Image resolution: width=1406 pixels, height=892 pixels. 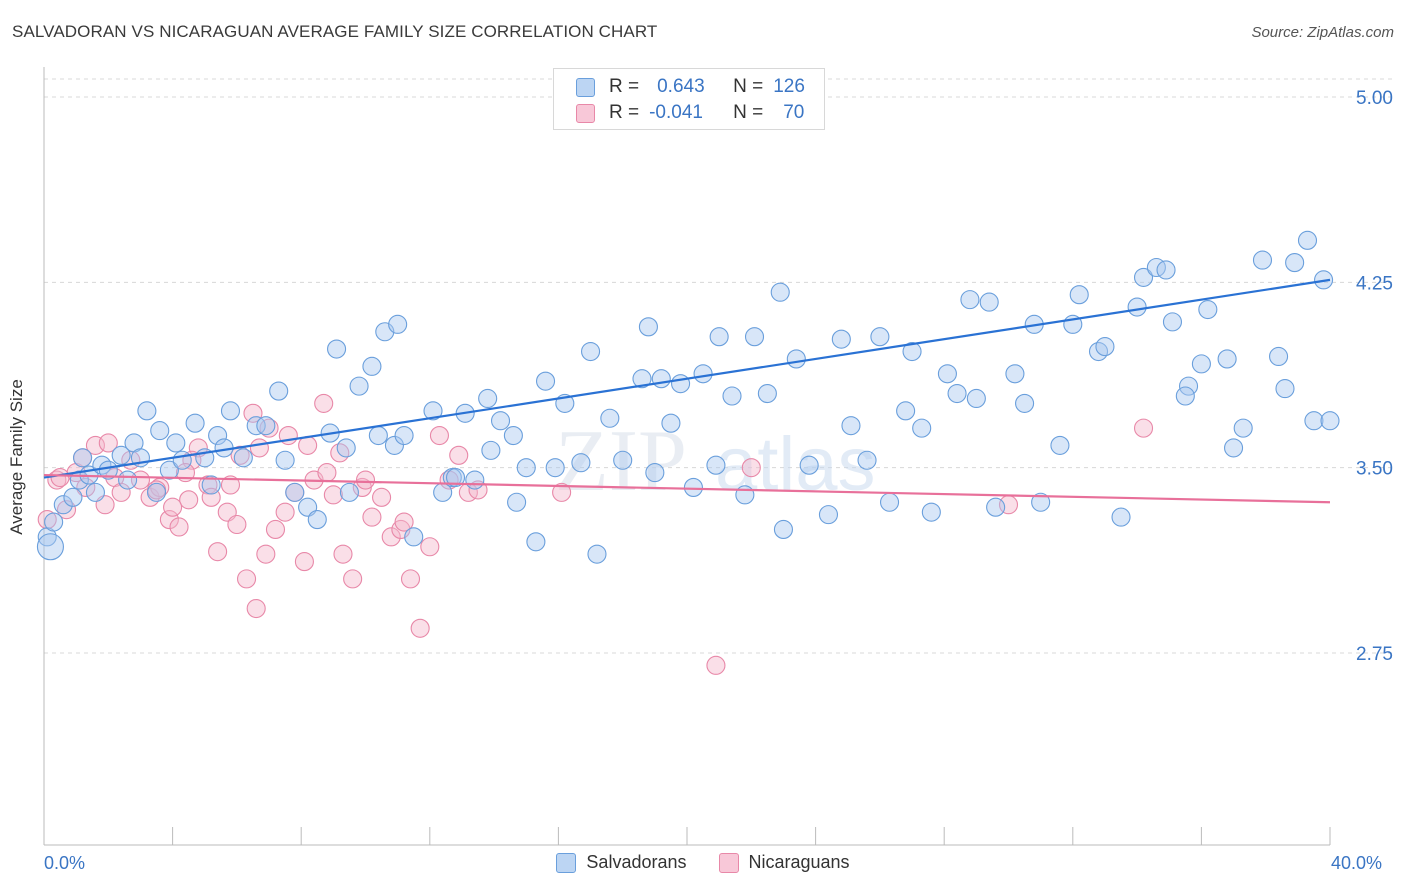 I want to click on correlation-legend: R = 0.643 N = 126 R = -0.041 N = 70, so click(x=689, y=99).